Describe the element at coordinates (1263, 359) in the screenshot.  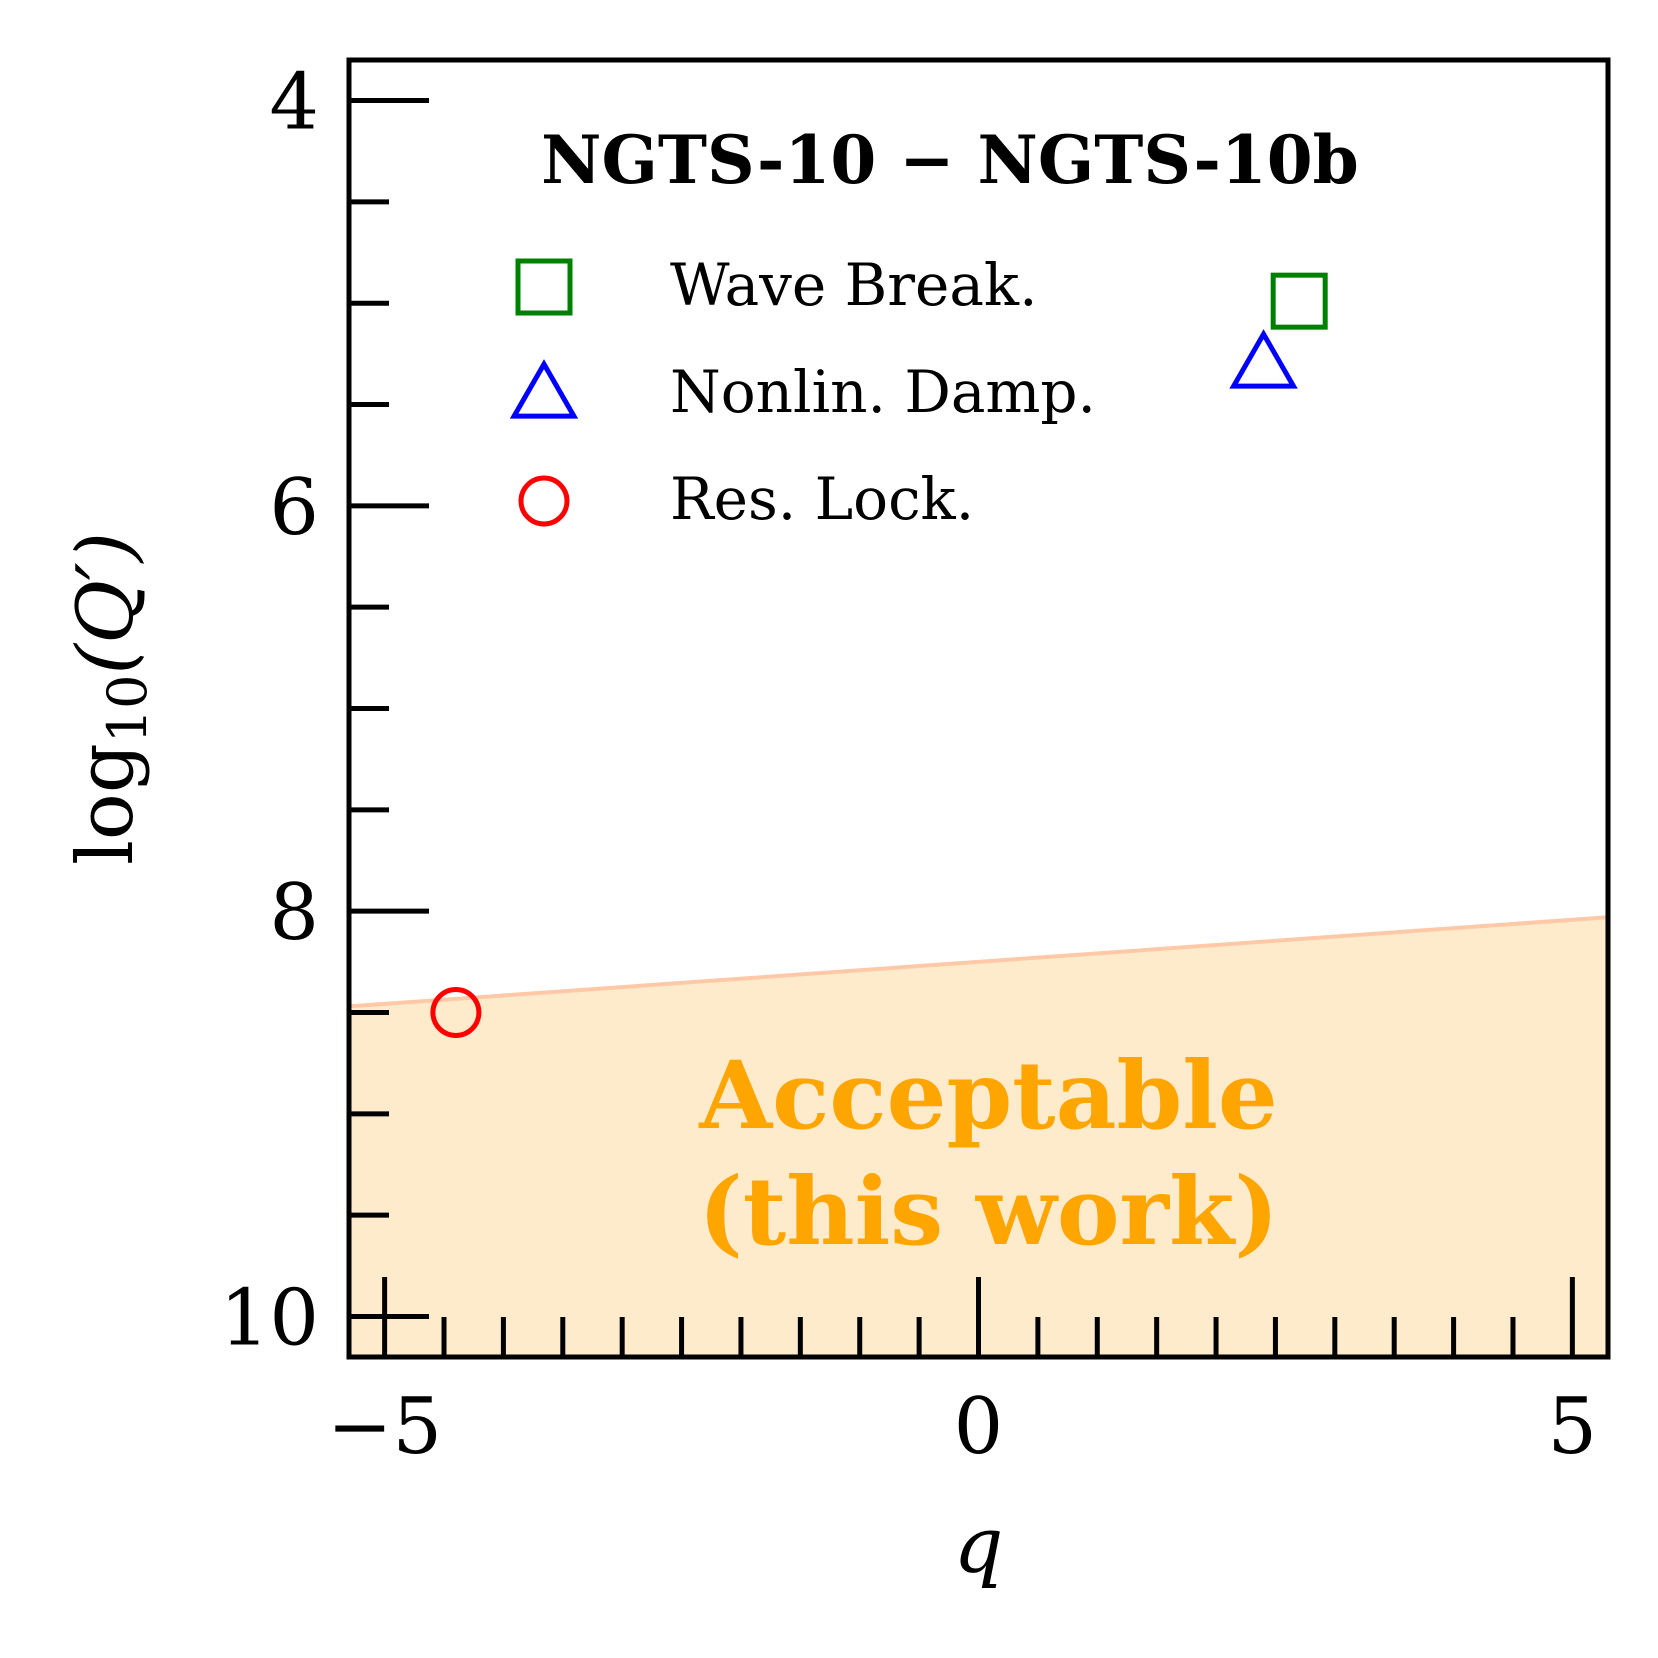
I see `data-point-triangle` at that location.